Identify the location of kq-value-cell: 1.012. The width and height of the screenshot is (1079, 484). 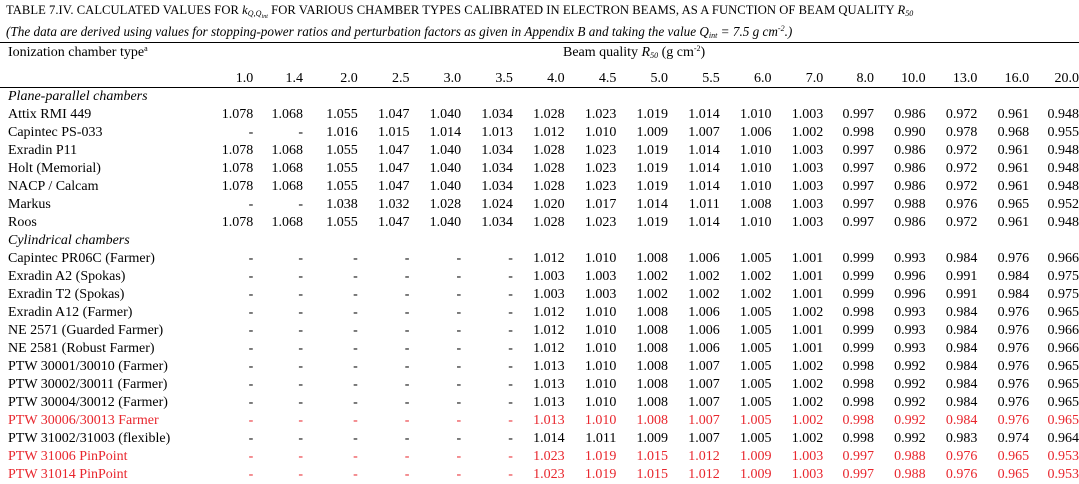
(704, 456).